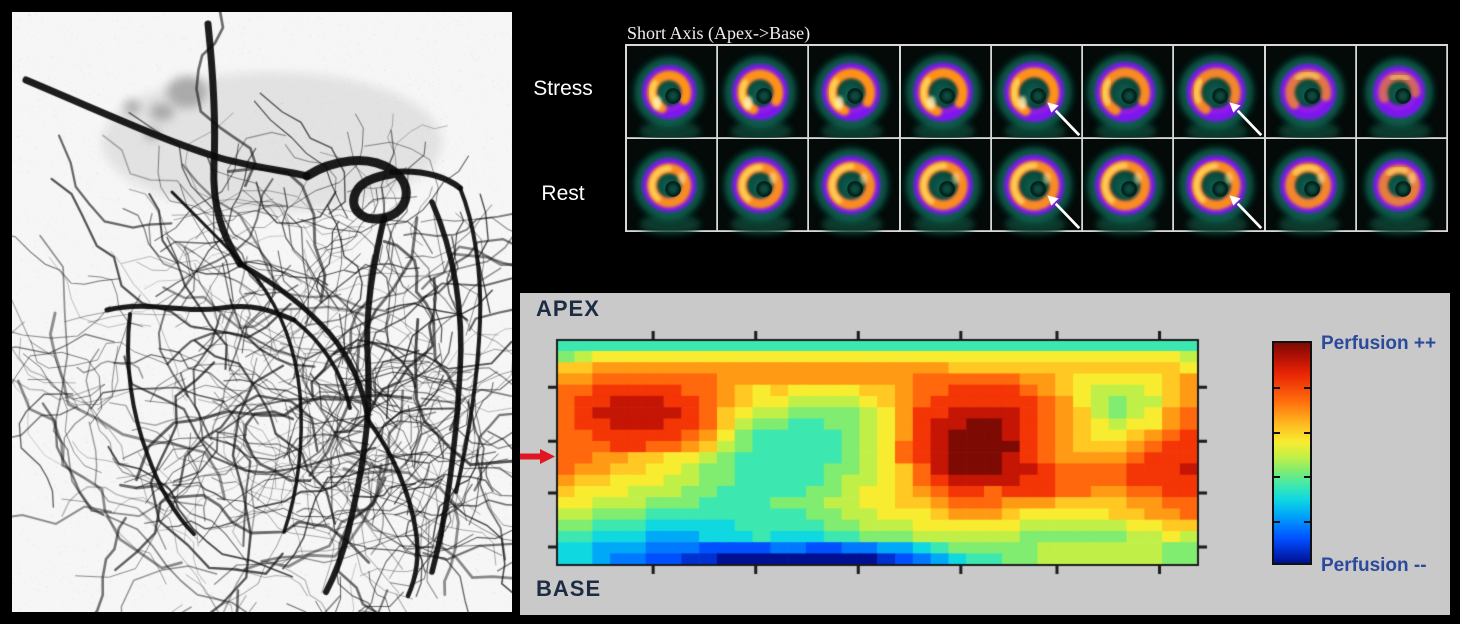 This screenshot has width=1460, height=624. What do you see at coordinates (563, 193) in the screenshot?
I see `rest-row-label: Rest` at bounding box center [563, 193].